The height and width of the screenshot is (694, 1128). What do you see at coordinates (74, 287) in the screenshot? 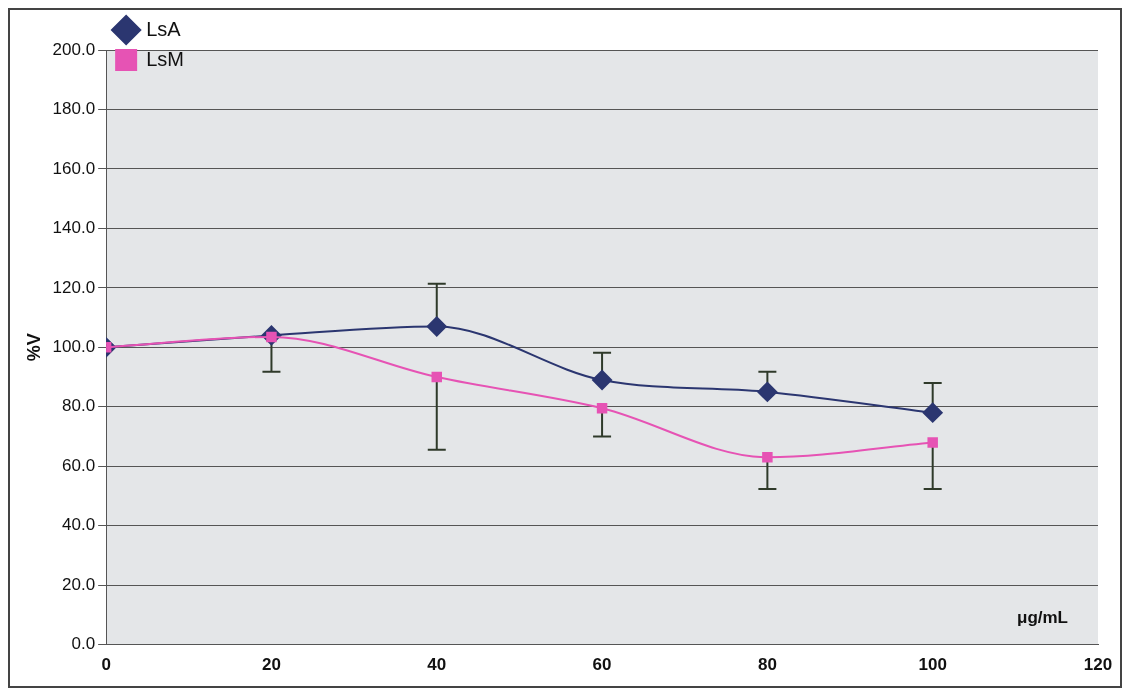
I see `y-tick-label: 120.0` at bounding box center [74, 287].